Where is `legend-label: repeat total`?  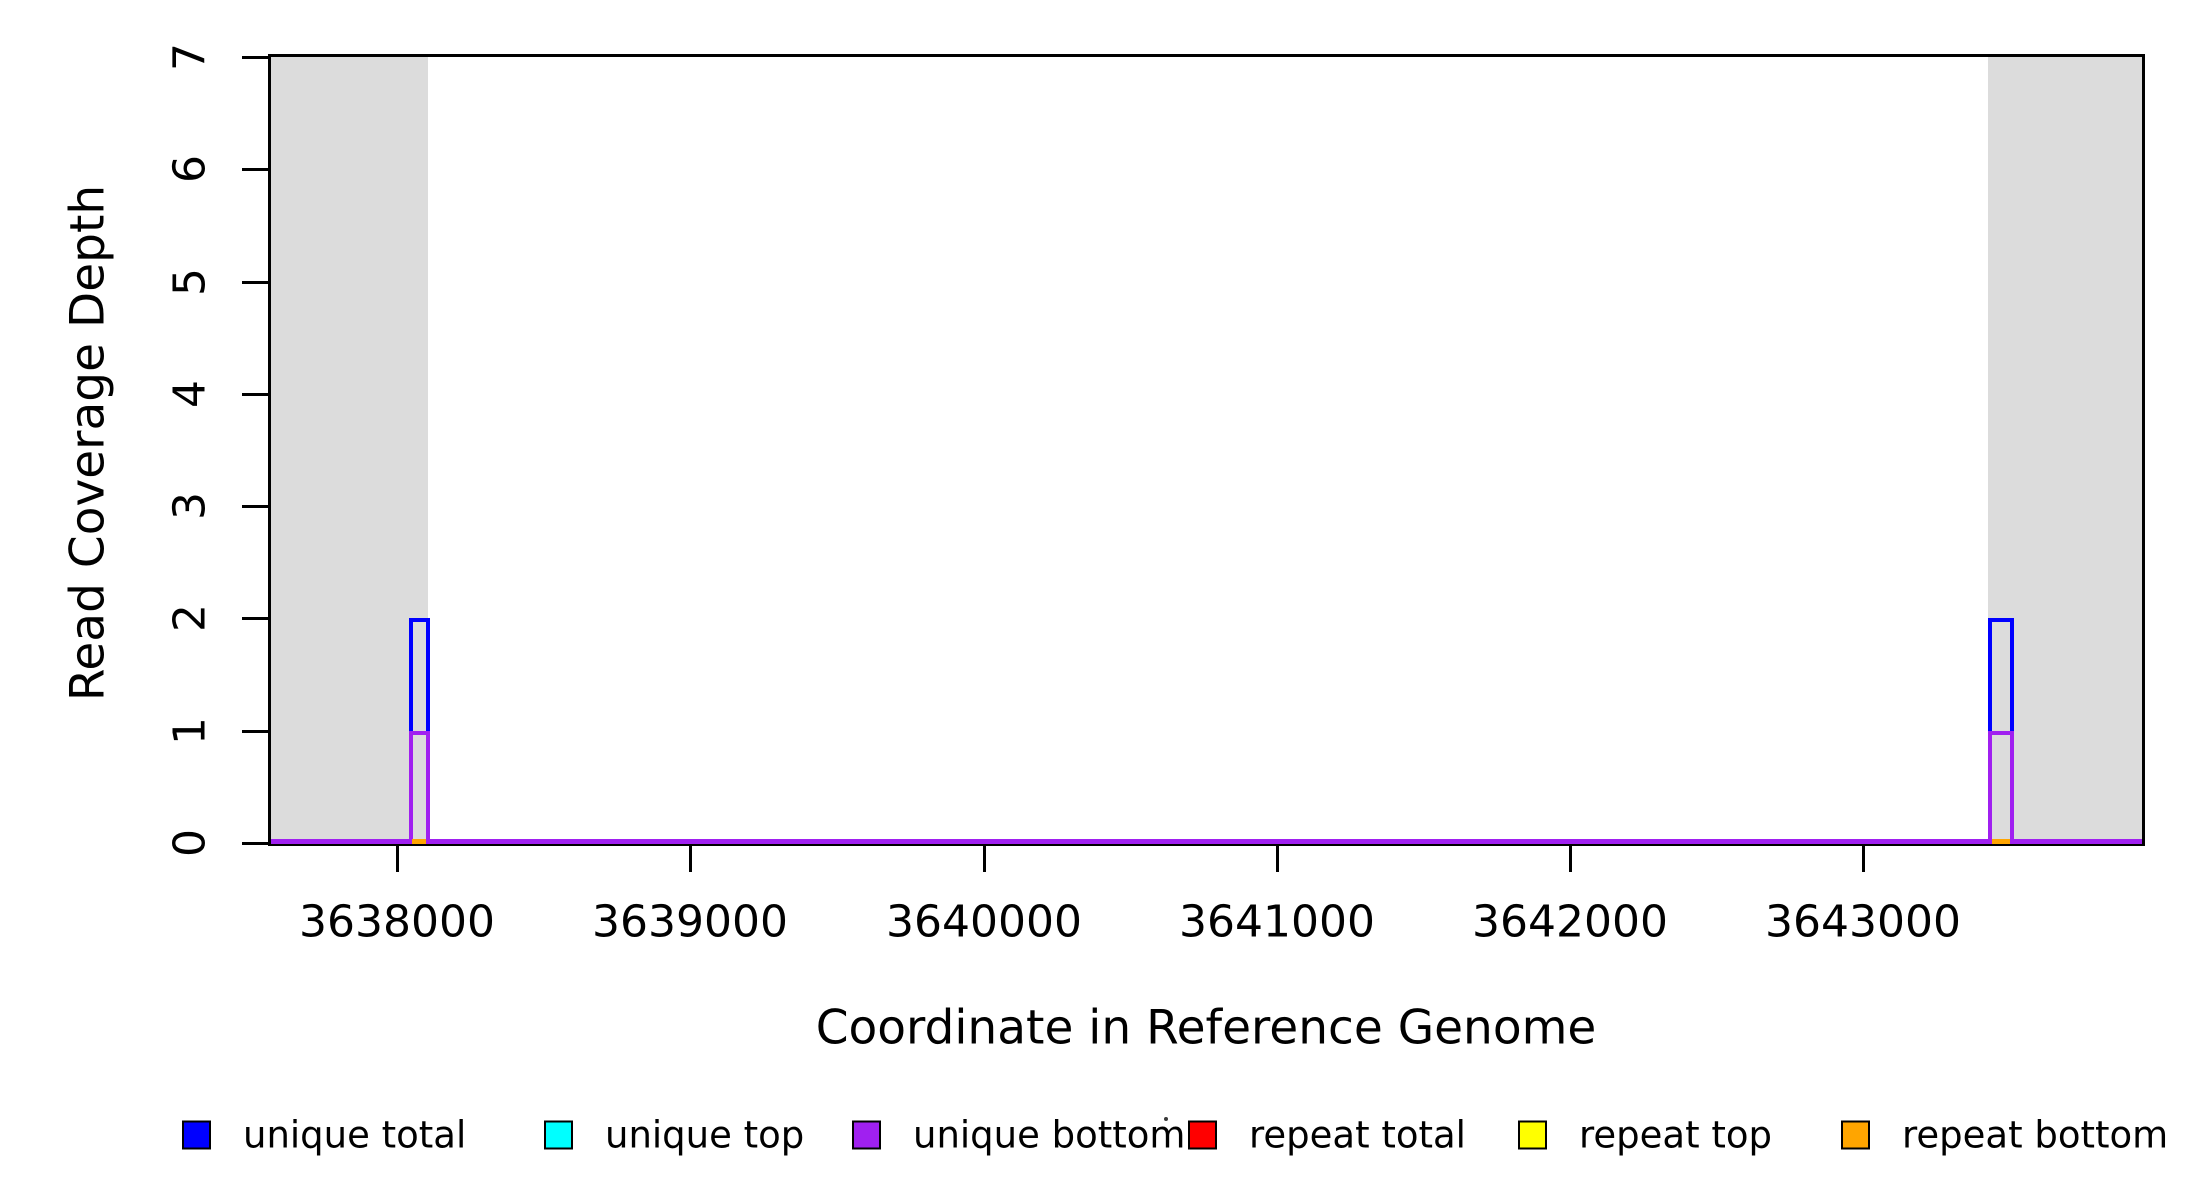
legend-label: repeat total is located at coordinates (1357, 1135).